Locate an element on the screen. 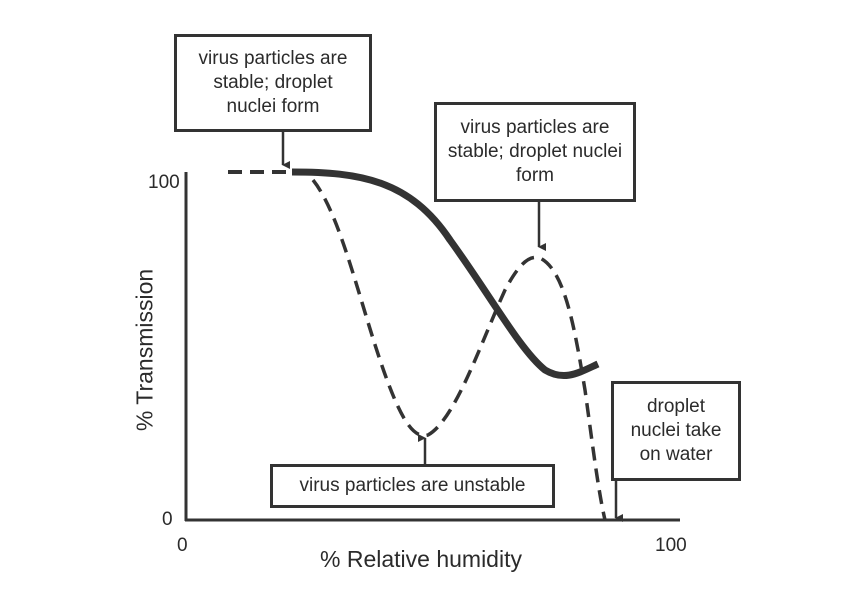  annotation-box-take-on-water: droplet nuclei take on water is located at coordinates (676, 431).